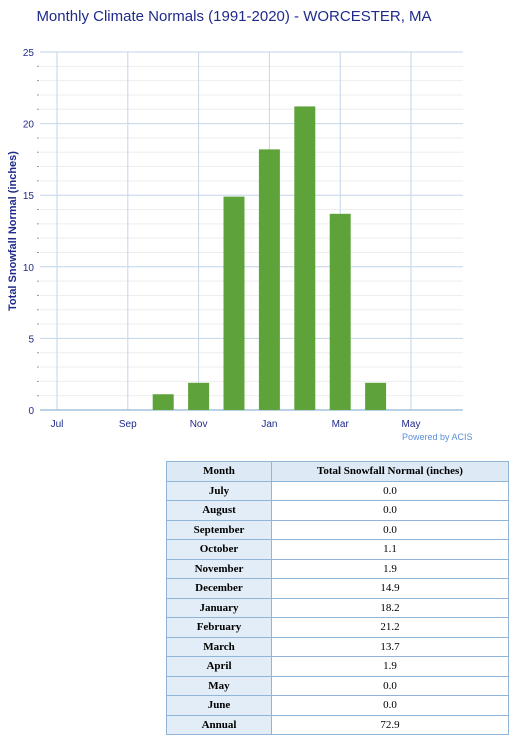  What do you see at coordinates (31, 411) in the screenshot?
I see `y-tick-label: 0` at bounding box center [31, 411].